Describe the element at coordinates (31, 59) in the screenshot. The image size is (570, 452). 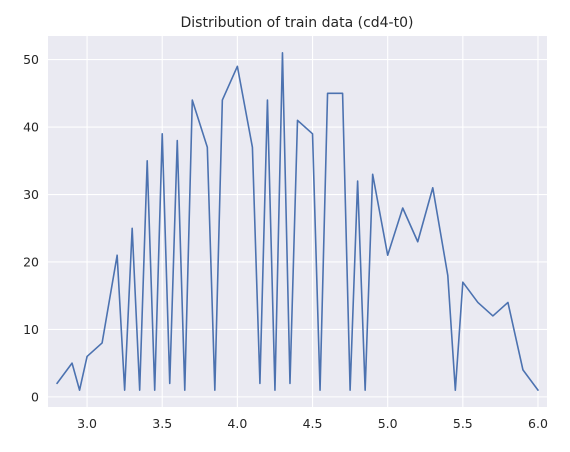
I see `y-tick-label: 50` at that location.